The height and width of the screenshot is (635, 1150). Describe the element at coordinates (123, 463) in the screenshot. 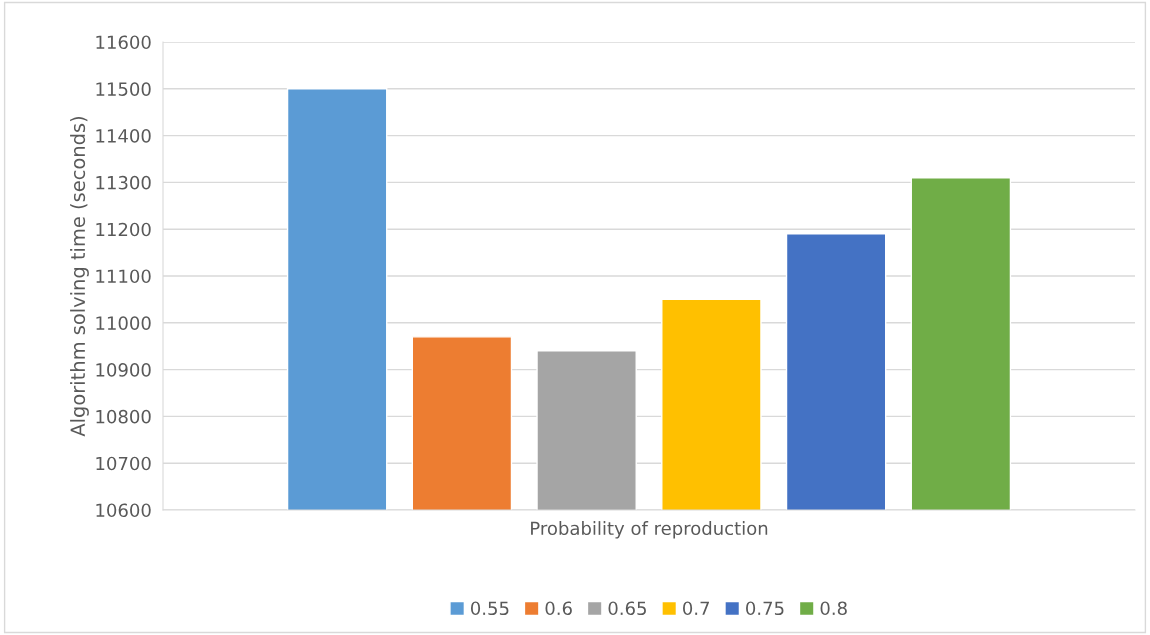

I see `y-tick-label: 10700` at that location.